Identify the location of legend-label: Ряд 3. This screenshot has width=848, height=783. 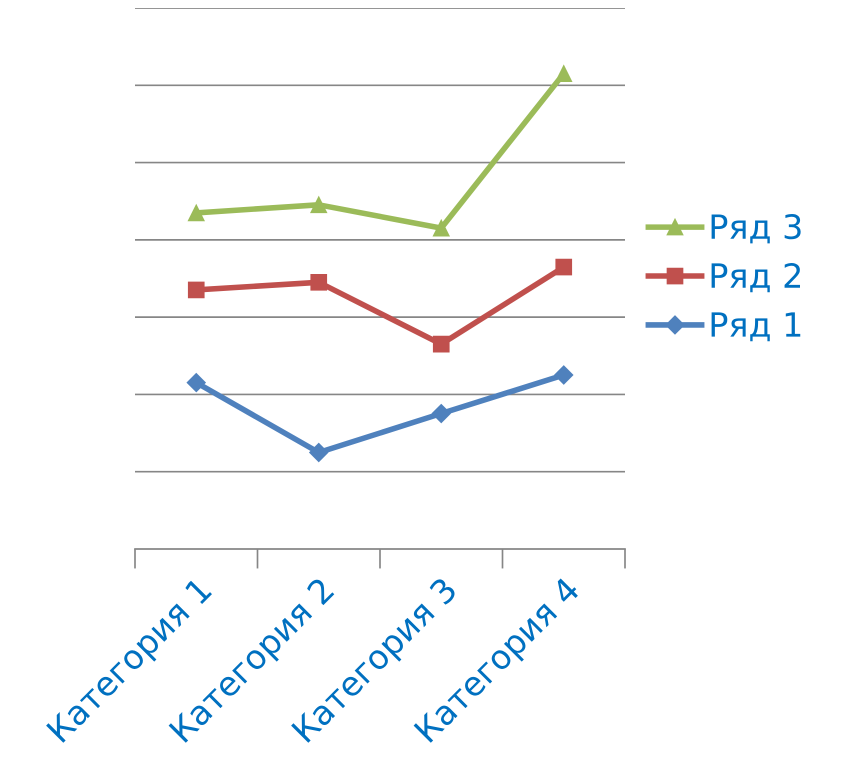
(756, 229).